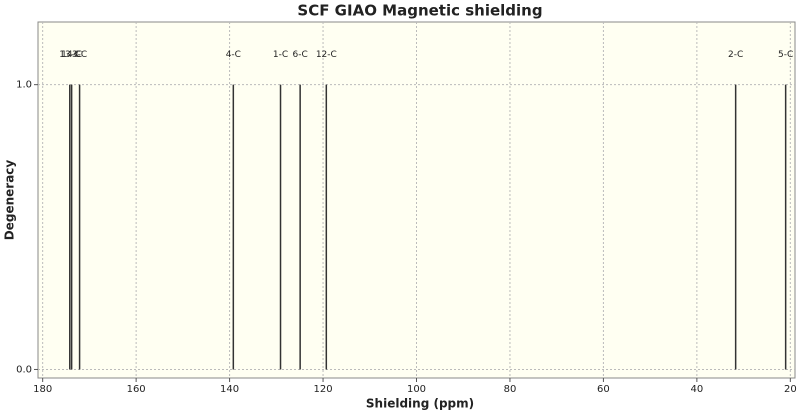 The width and height of the screenshot is (800, 412). Describe the element at coordinates (697, 389) in the screenshot. I see `x-tick-label: 40` at that location.